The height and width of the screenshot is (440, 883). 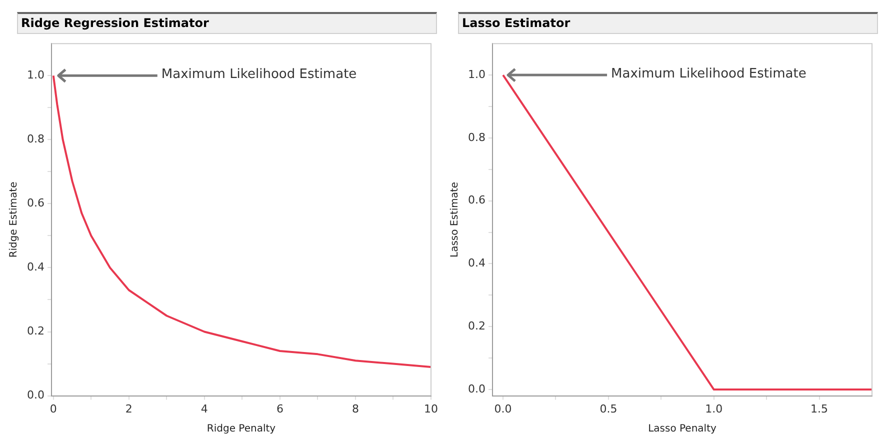 I want to click on y-axis-title: Lasso Estimate, so click(x=455, y=220).